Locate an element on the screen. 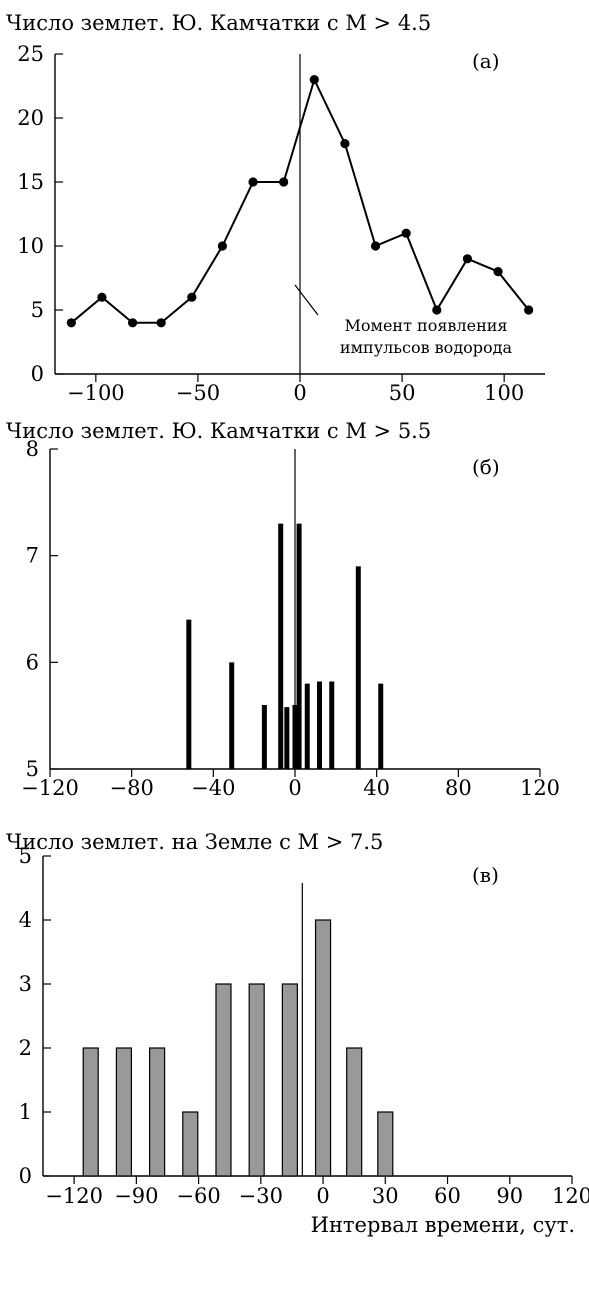 This screenshot has height=1292, width=589. panel-c-x-tick-label: 120 is located at coordinates (570, 1196).